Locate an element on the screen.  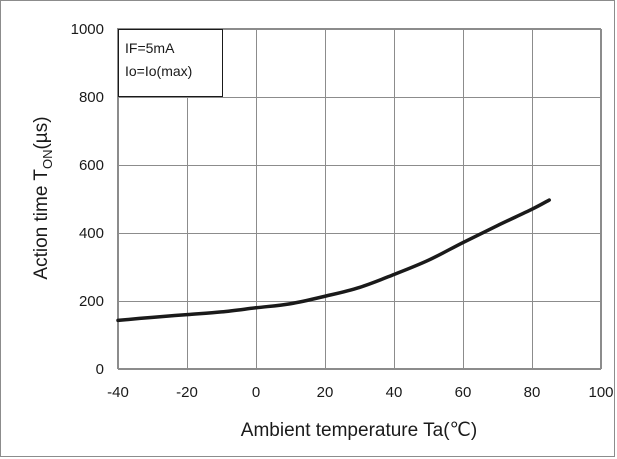
x-tick-label: 40 is located at coordinates (394, 392).